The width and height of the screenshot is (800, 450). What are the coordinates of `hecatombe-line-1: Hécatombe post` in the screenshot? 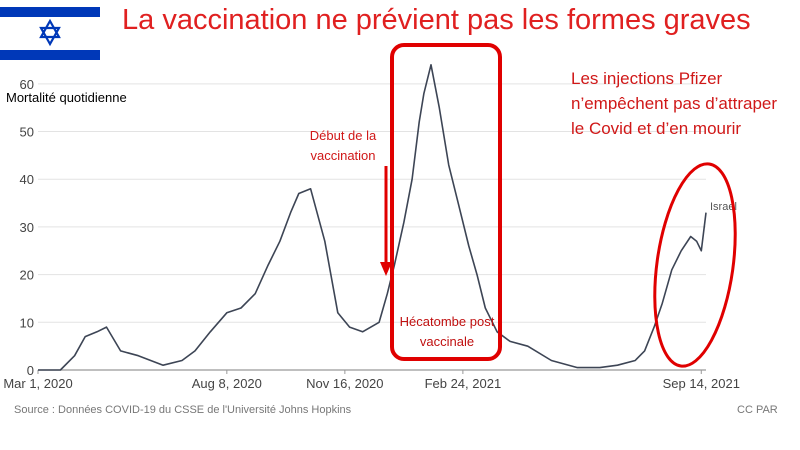 It's located at (447, 321).